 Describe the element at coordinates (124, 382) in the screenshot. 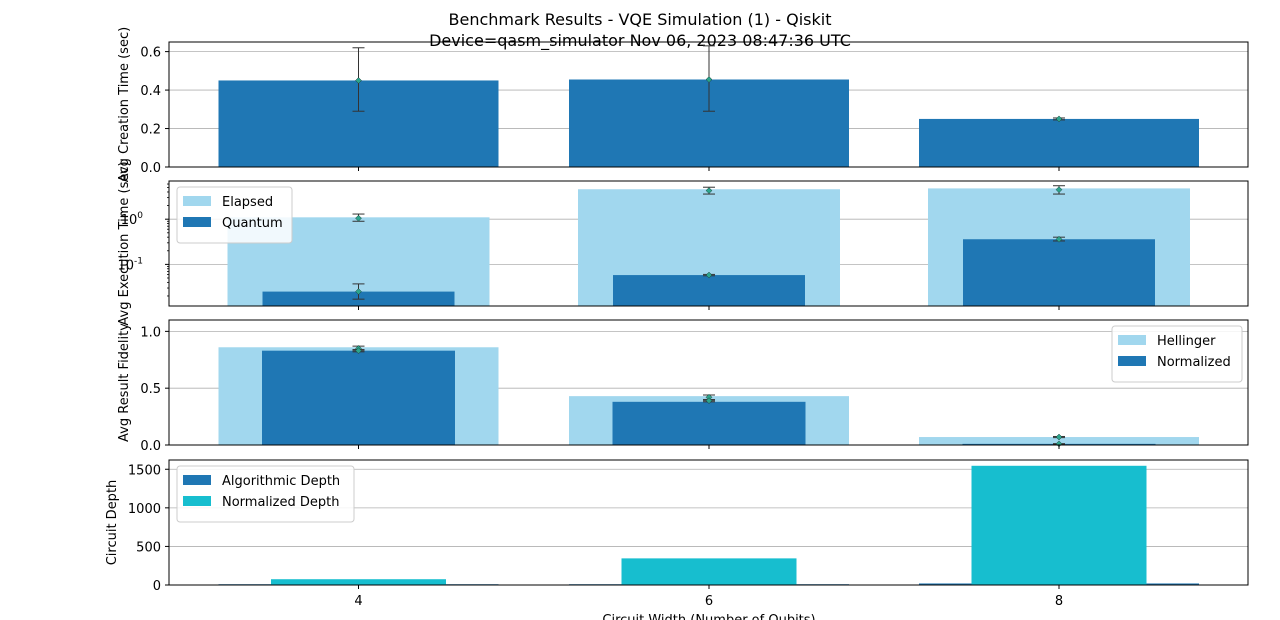

I see `y-axis-label: Avg Result Fidelity` at that location.